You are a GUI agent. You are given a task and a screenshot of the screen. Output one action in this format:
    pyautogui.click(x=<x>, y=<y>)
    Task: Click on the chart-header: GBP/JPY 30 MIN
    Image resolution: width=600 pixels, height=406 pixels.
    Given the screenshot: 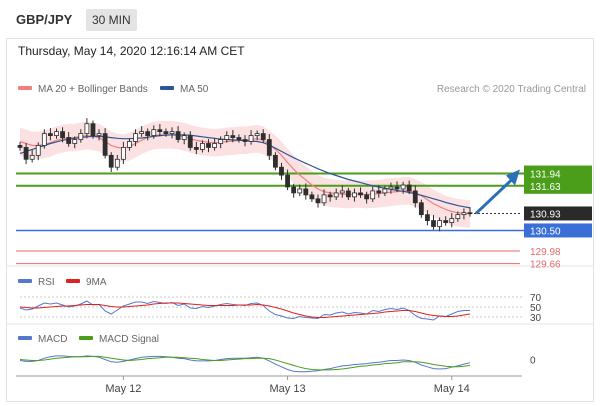 What is the action you would take?
    pyautogui.click(x=300, y=19)
    